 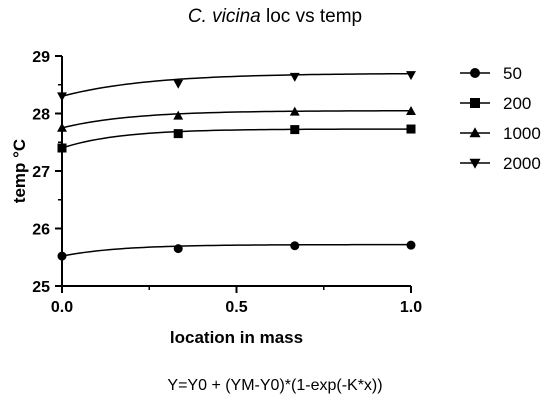 What do you see at coordinates (512, 73) in the screenshot?
I see `legend-label-50: 50` at bounding box center [512, 73].